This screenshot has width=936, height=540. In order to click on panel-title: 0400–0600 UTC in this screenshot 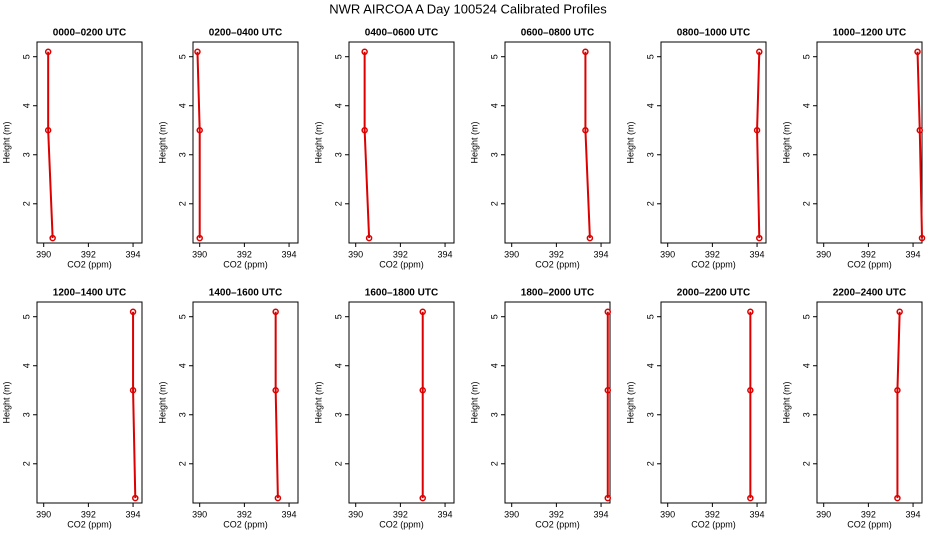, I will do `click(401, 33)`.